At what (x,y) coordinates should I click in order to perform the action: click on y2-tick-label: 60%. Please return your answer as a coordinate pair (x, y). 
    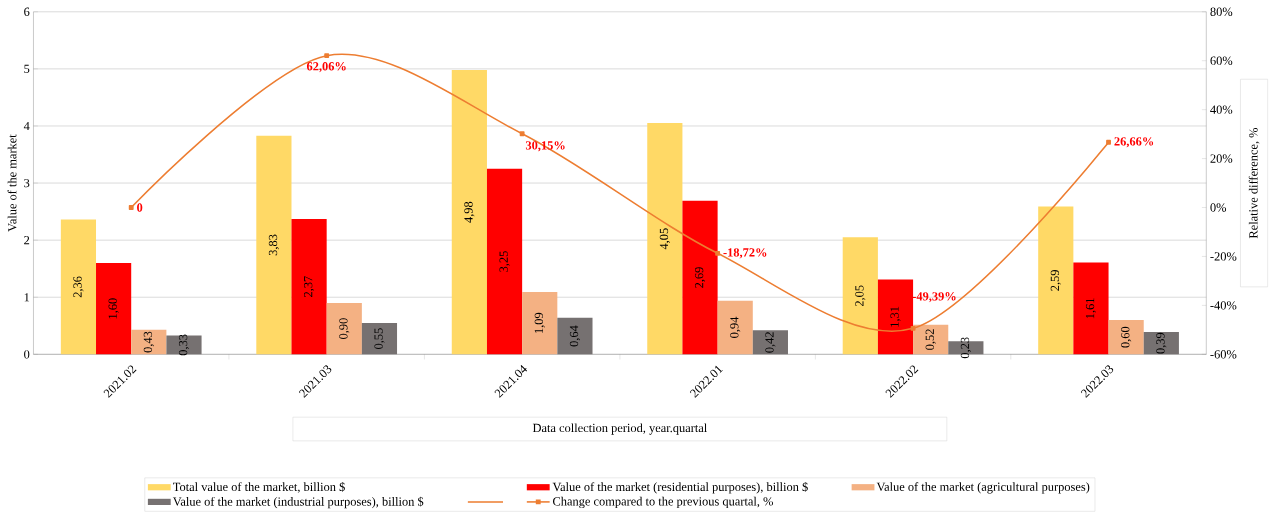
    Looking at the image, I should click on (1221, 61).